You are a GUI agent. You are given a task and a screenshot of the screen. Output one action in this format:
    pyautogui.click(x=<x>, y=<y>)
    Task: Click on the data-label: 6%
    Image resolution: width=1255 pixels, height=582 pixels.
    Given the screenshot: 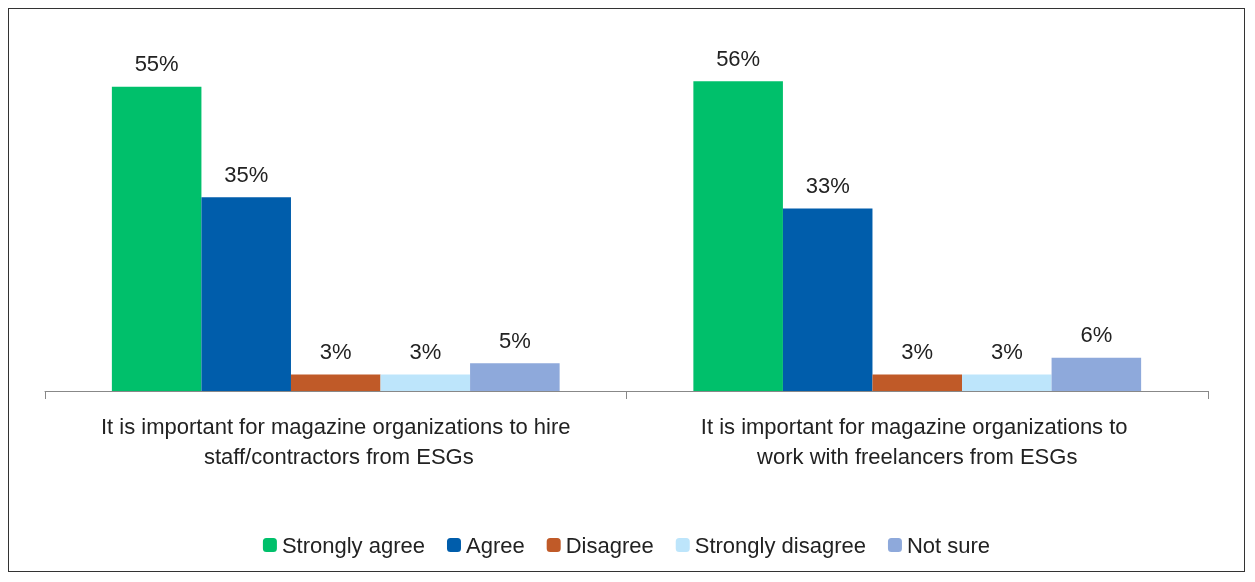 What is the action you would take?
    pyautogui.click(x=1096, y=335)
    